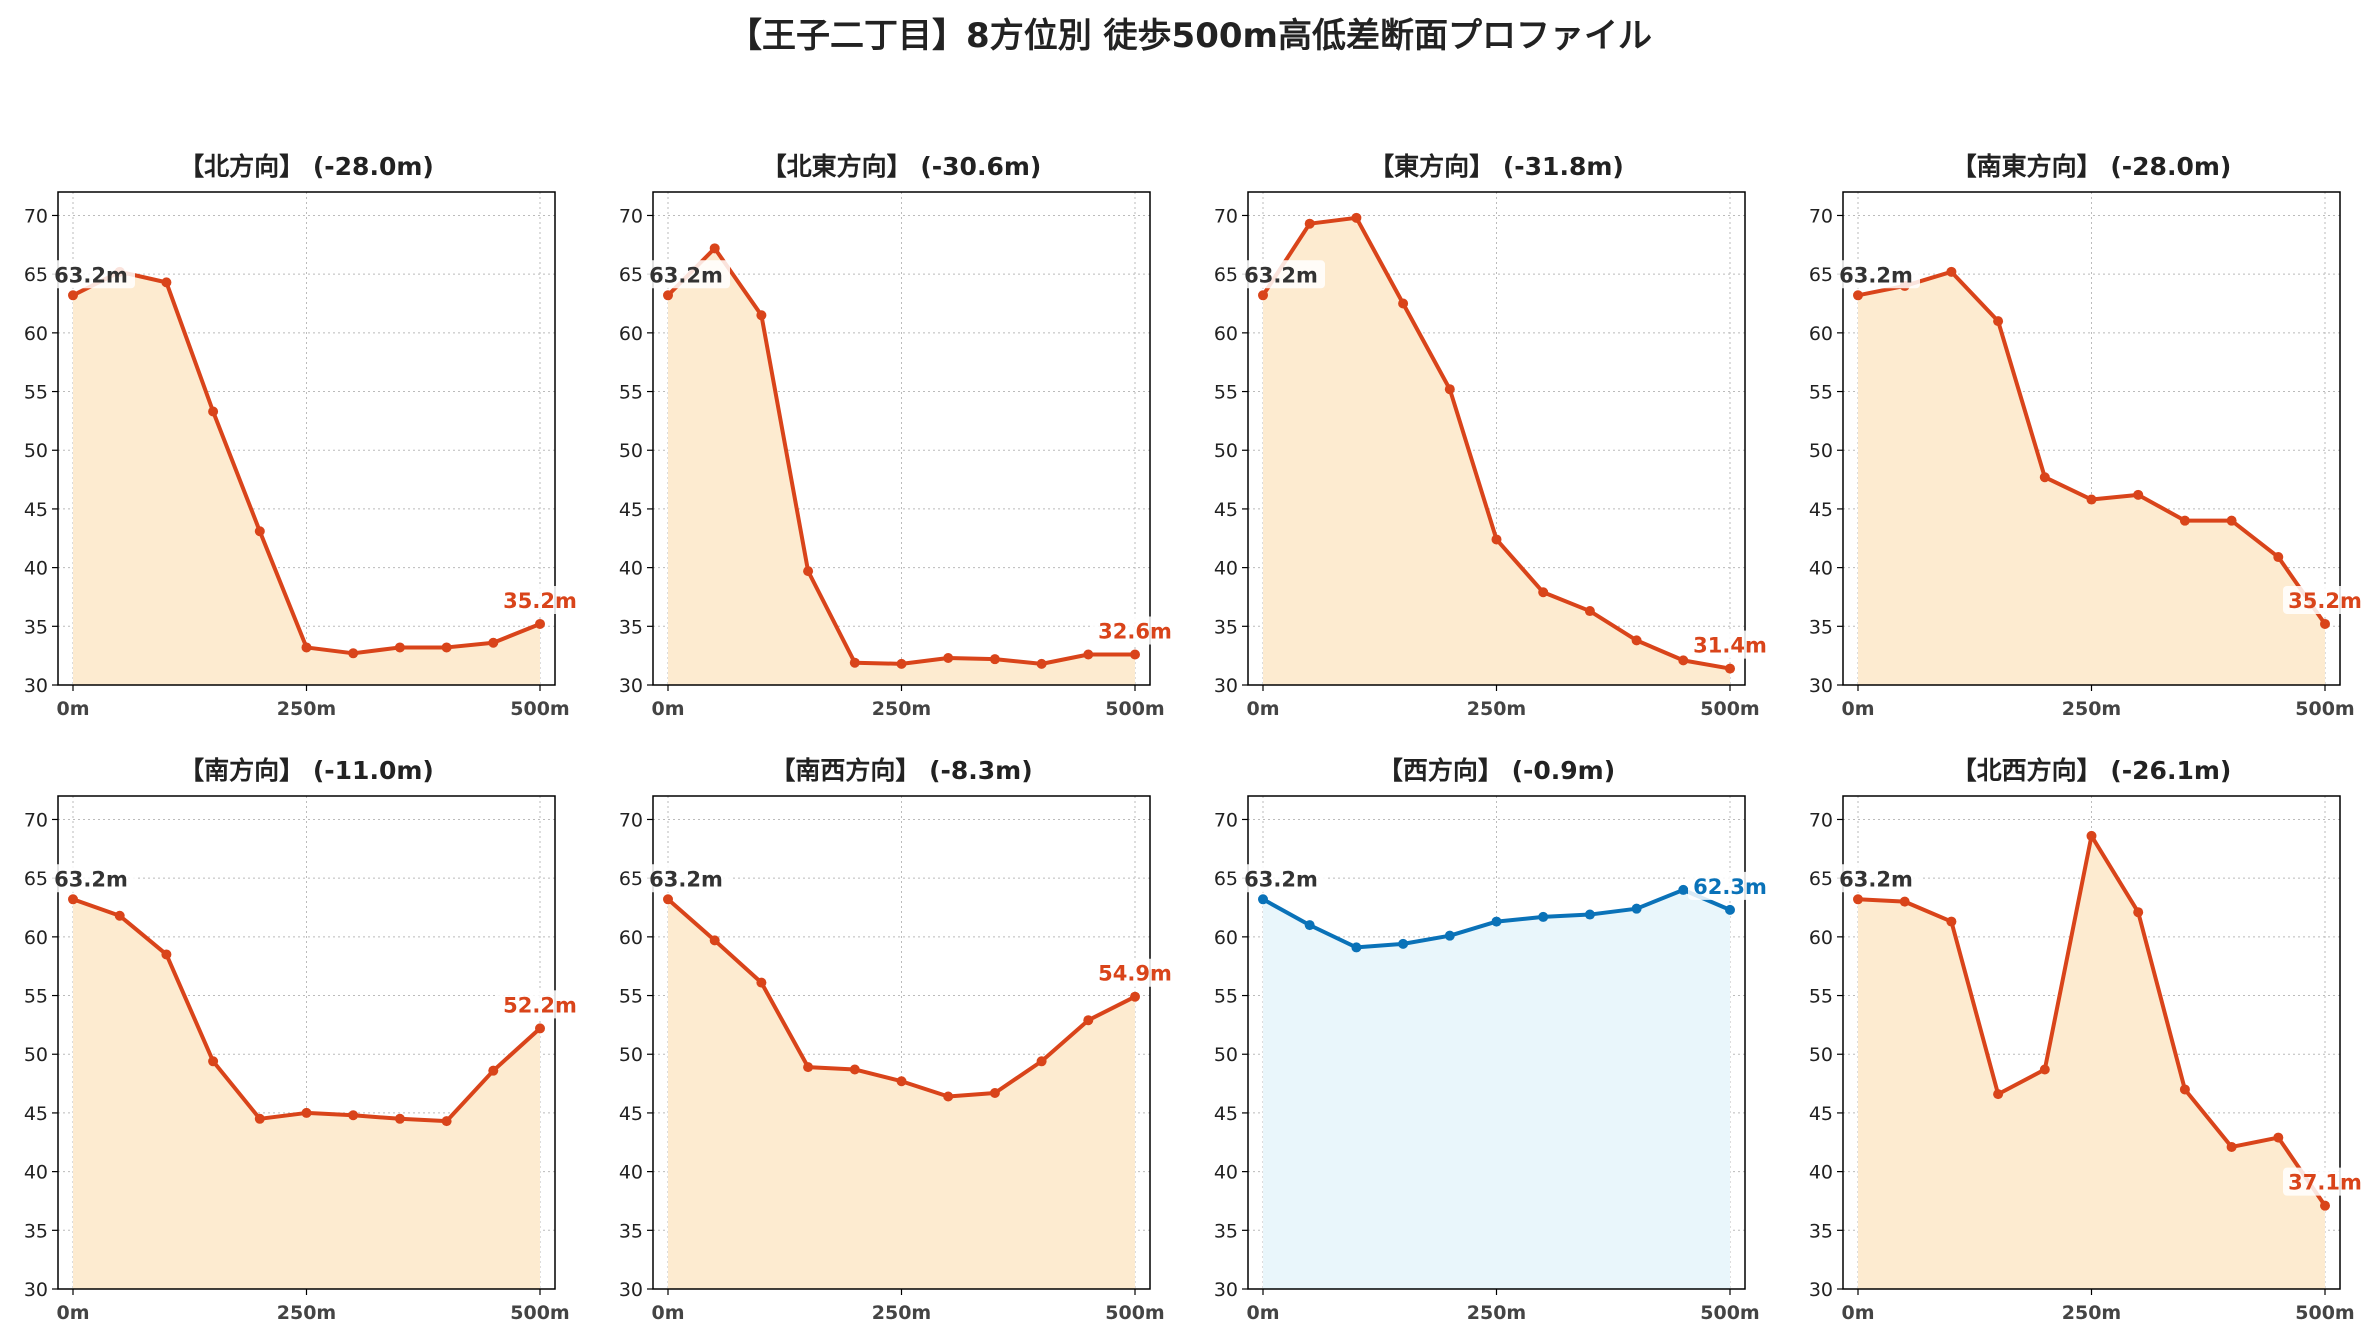  What do you see at coordinates (1190, 36) in the screenshot?
I see `figure-title: 【王子二丁目】8方位別 徒歩500m高低差断面プロファイル` at bounding box center [1190, 36].